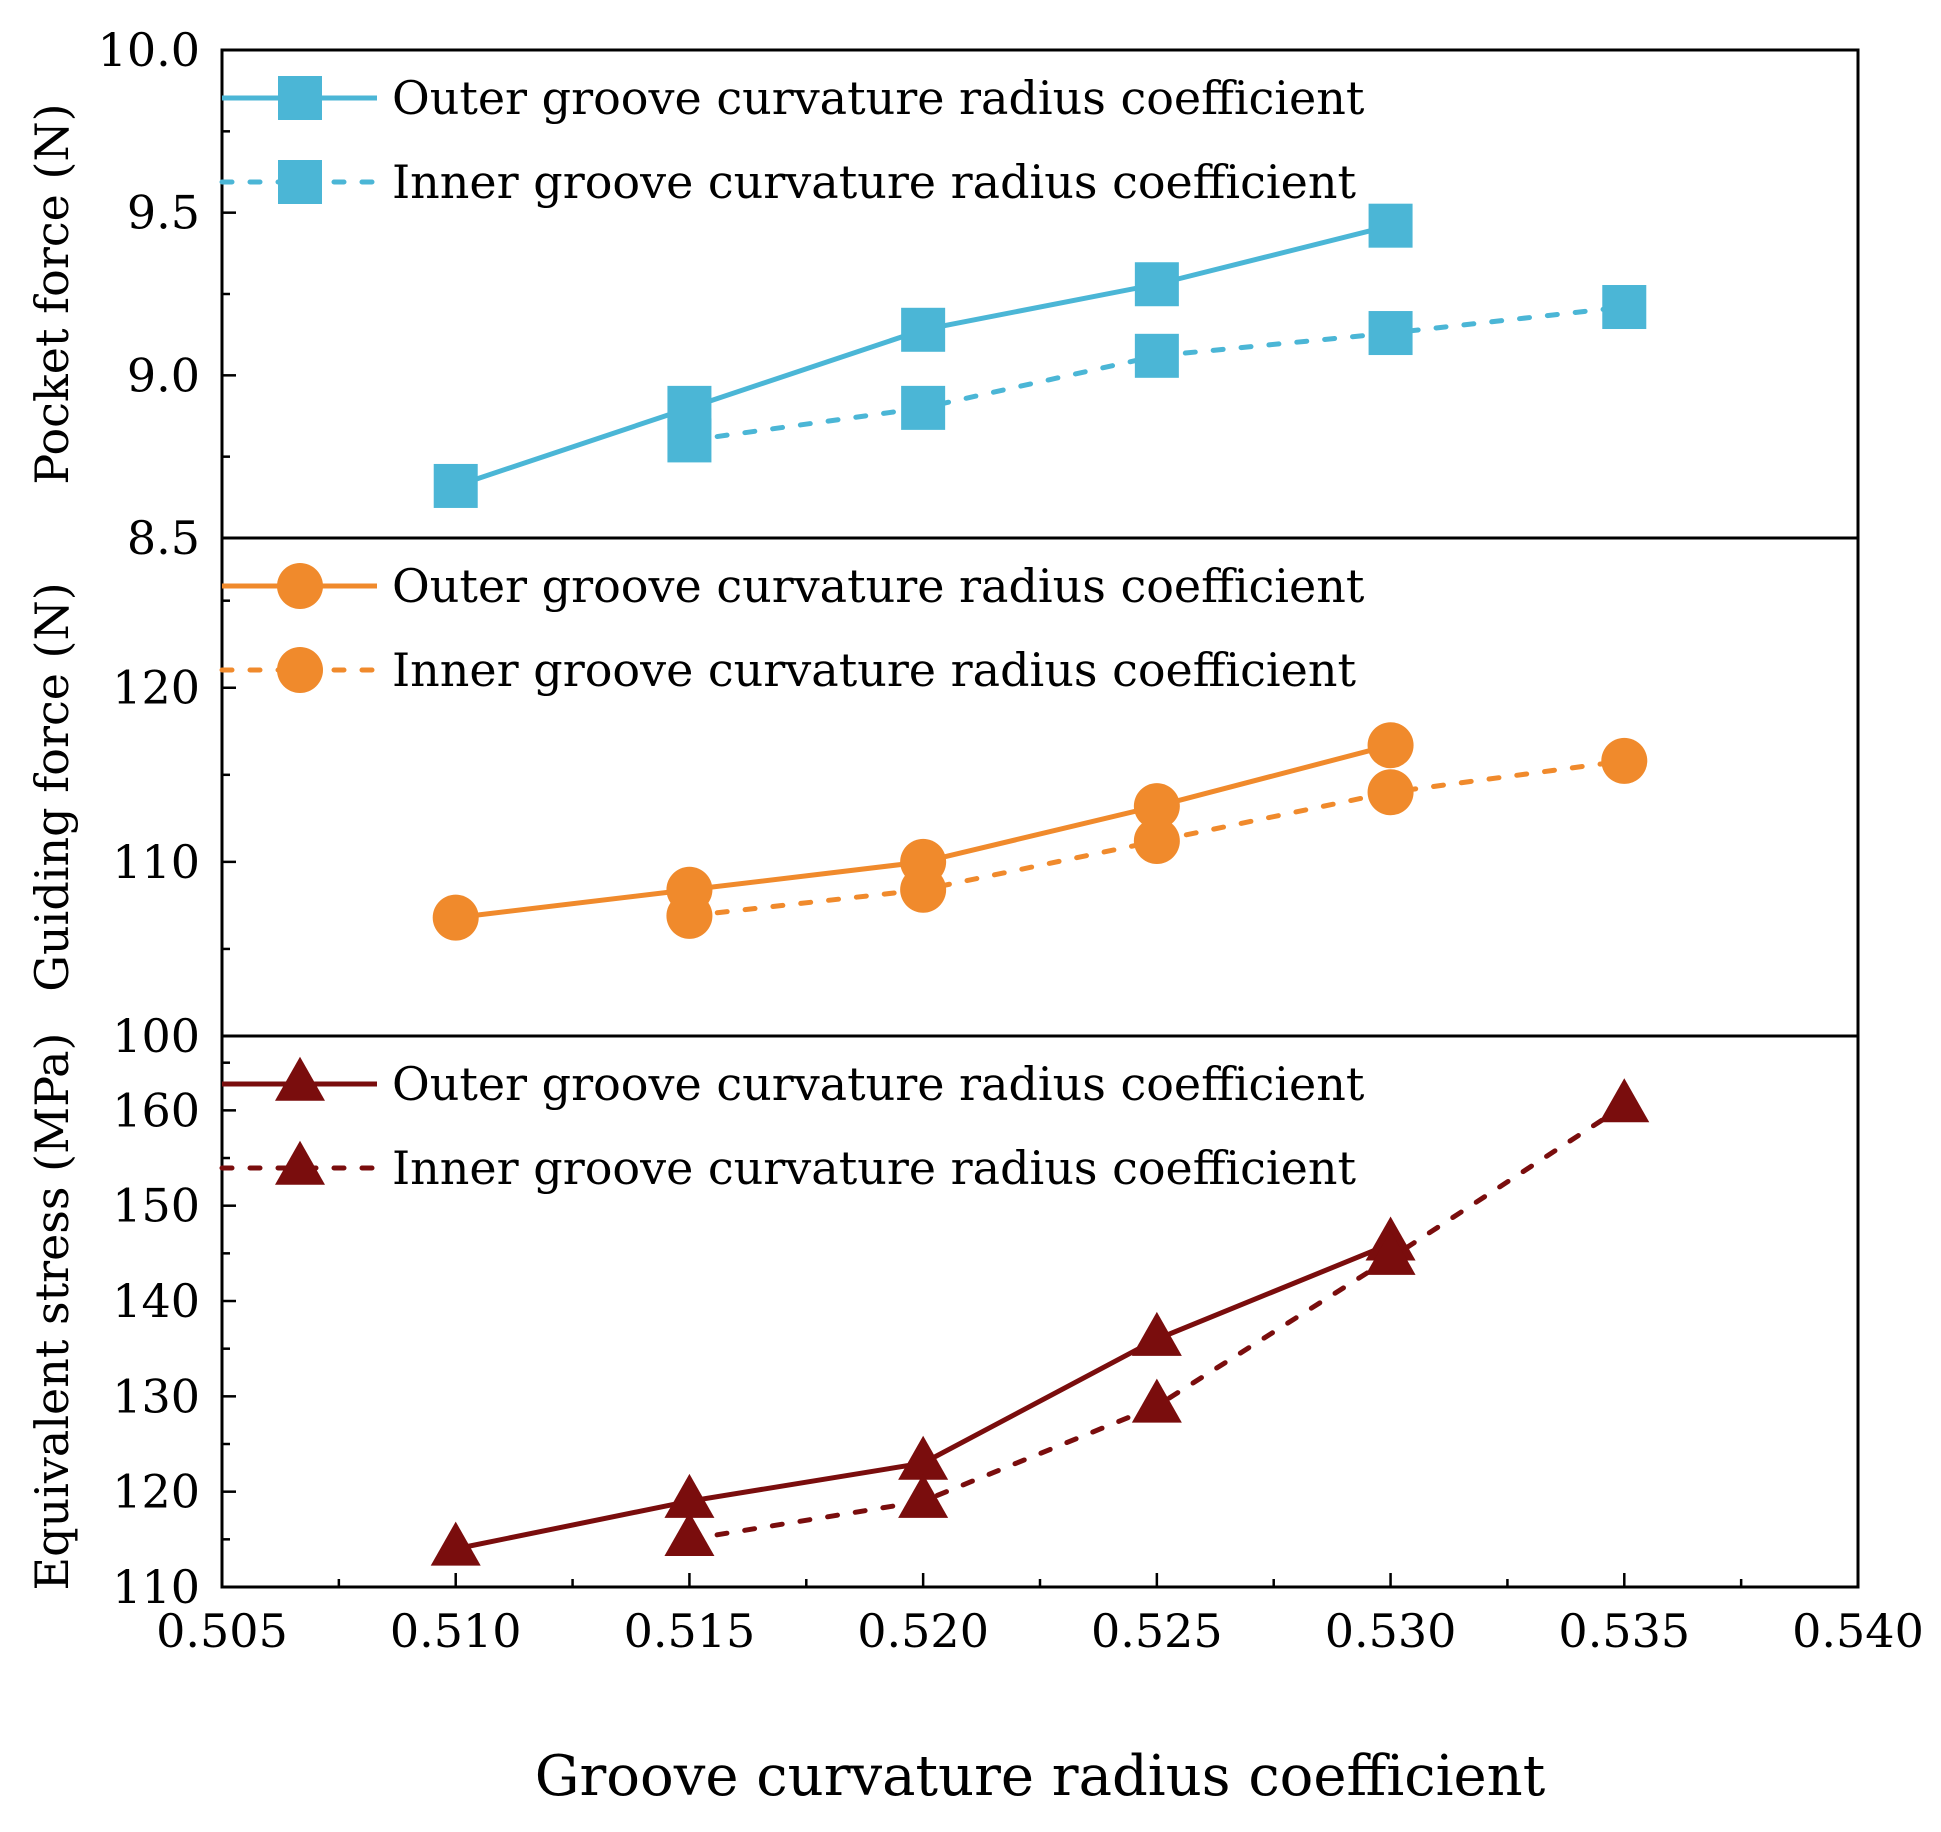 This screenshot has height=1832, width=1941. What do you see at coordinates (1157, 1631) in the screenshot?
I see `x-tick-label: 0.525` at bounding box center [1157, 1631].